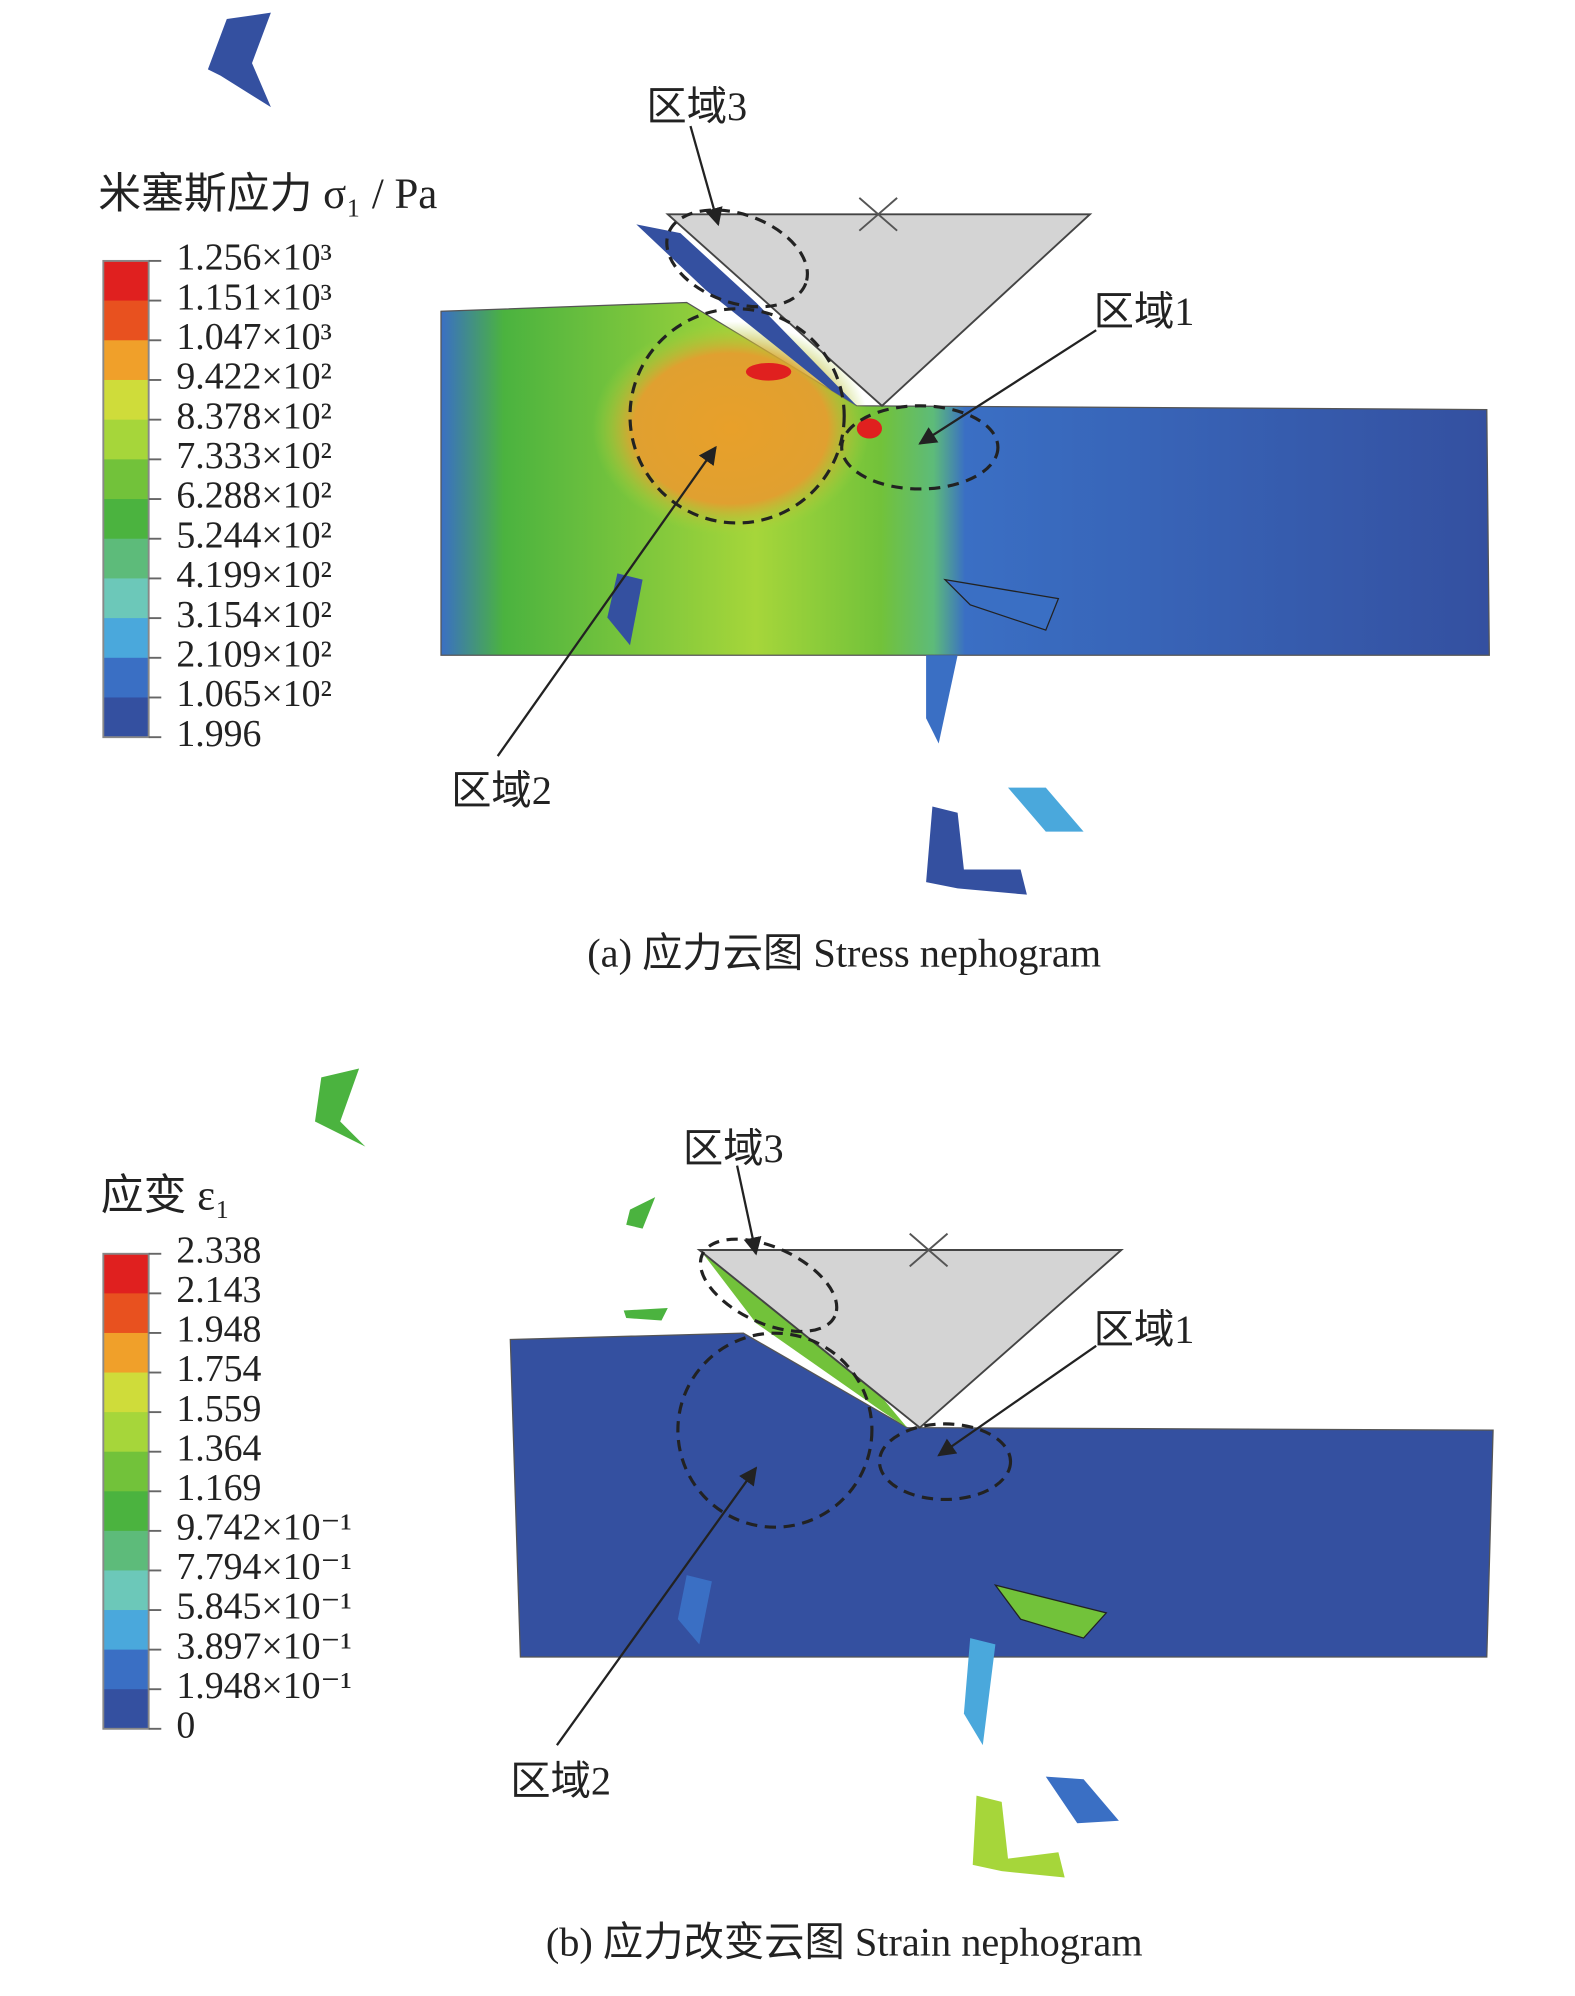 Image resolution: width=1575 pixels, height=1996 pixels. Describe the element at coordinates (263, 1686) in the screenshot. I see `legend-label: 1.948×10⁻¹` at that location.